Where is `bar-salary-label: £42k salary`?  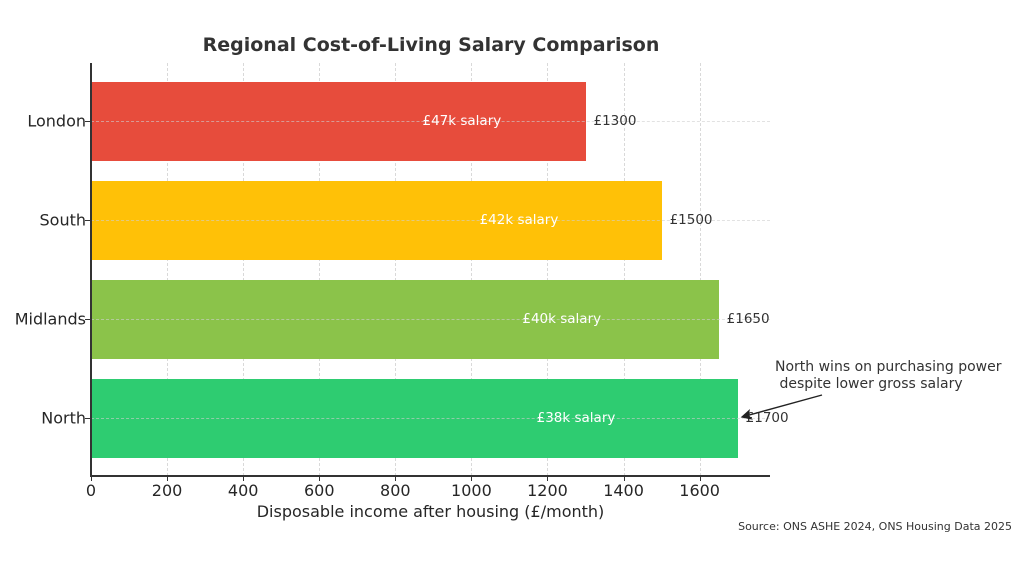 bar-salary-label: £42k salary is located at coordinates (519, 220).